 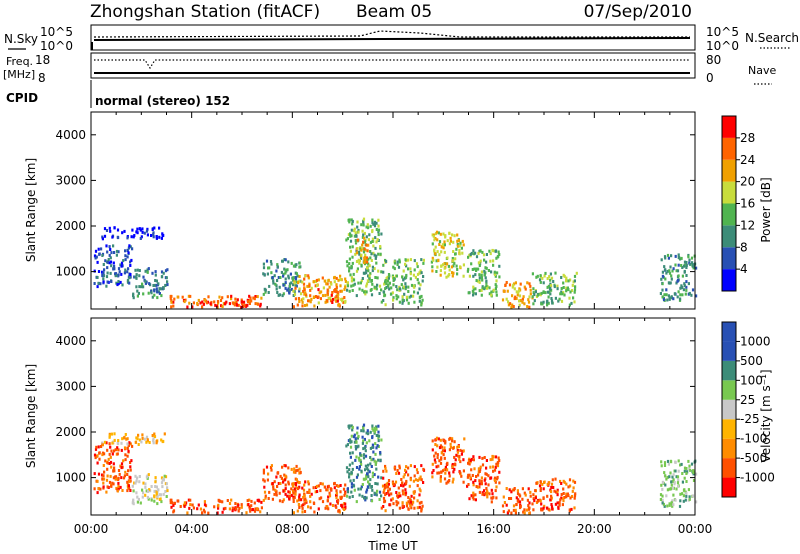 I want to click on freq-tick-lo: 8, so click(x=42, y=78).